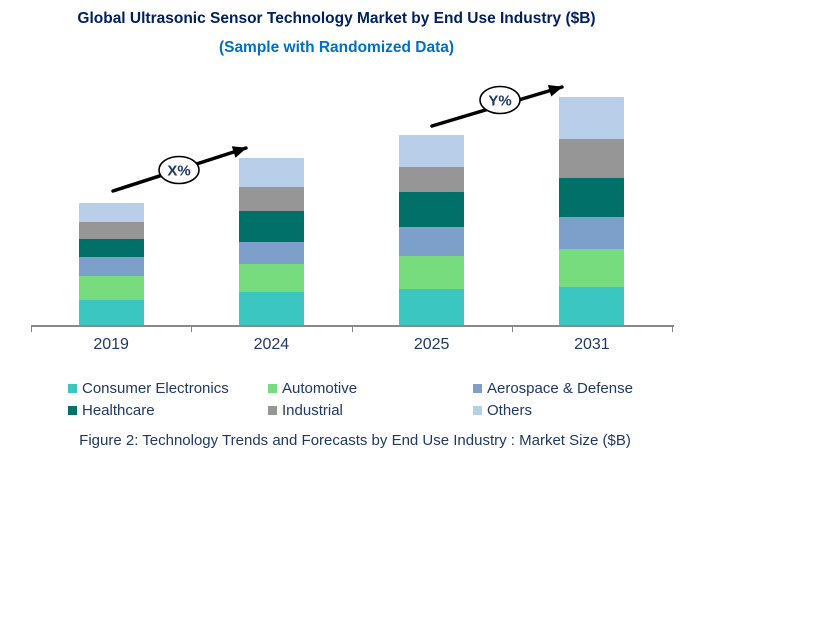  What do you see at coordinates (111, 288) in the screenshot?
I see `bar-segment-2019-automotive` at bounding box center [111, 288].